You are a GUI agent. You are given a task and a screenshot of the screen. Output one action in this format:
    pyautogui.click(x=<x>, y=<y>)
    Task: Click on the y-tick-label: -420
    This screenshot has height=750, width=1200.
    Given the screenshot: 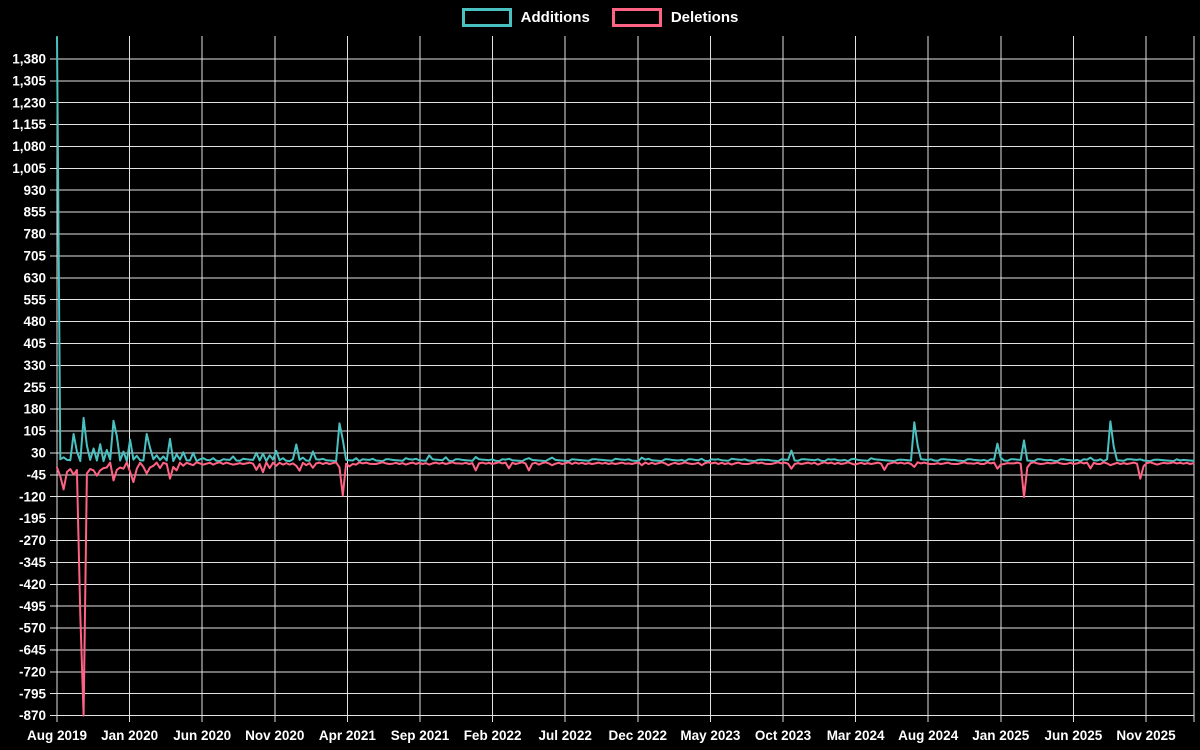 What is the action you would take?
    pyautogui.click(x=32, y=584)
    